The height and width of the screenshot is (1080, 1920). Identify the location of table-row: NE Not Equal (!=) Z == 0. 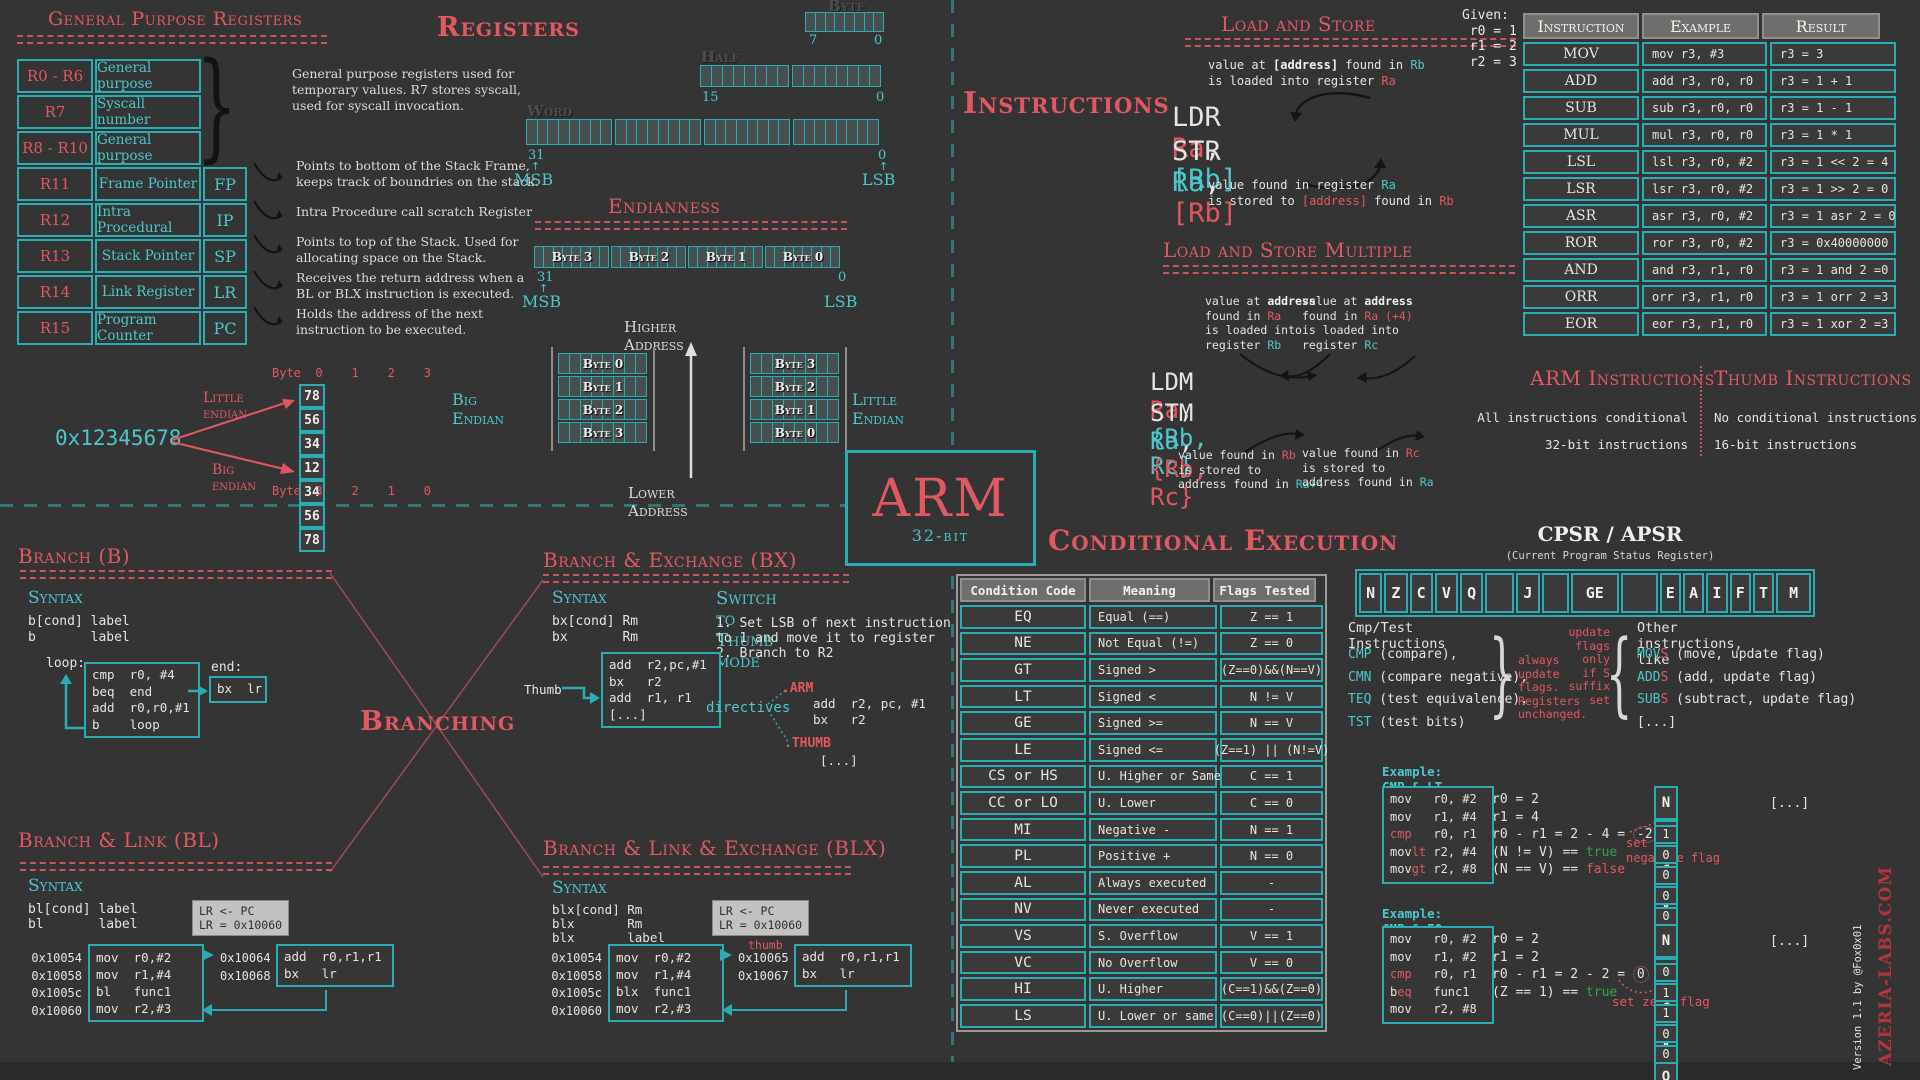
(1141, 643).